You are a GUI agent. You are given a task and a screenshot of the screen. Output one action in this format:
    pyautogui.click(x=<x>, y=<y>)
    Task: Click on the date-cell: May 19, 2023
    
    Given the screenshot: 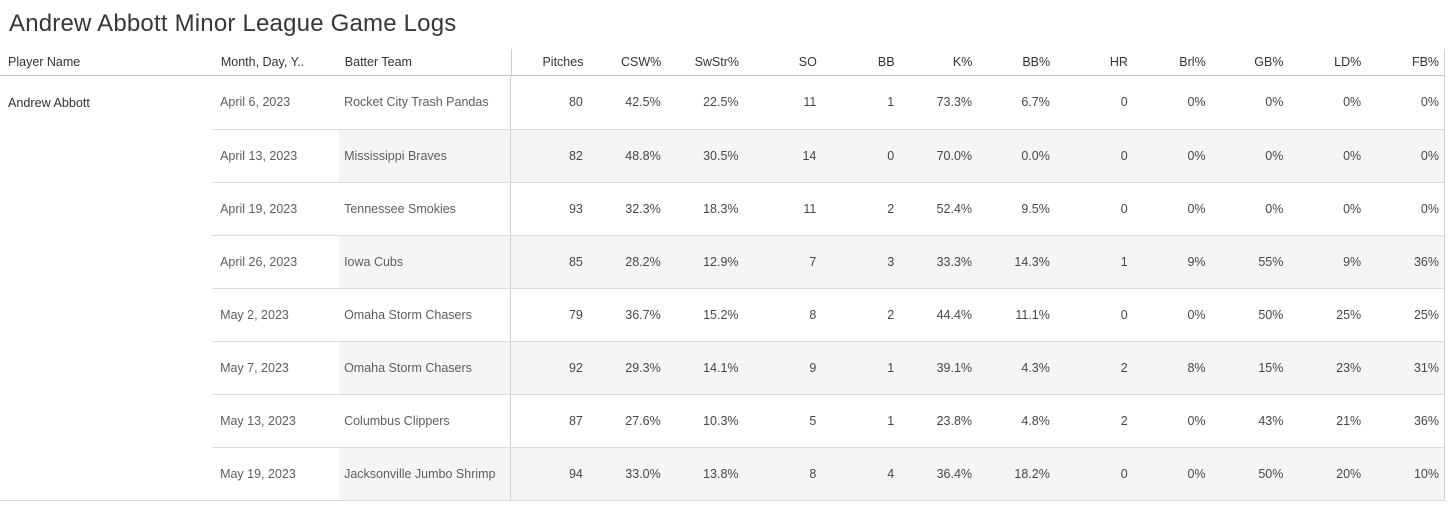 What is the action you would take?
    pyautogui.click(x=258, y=473)
    